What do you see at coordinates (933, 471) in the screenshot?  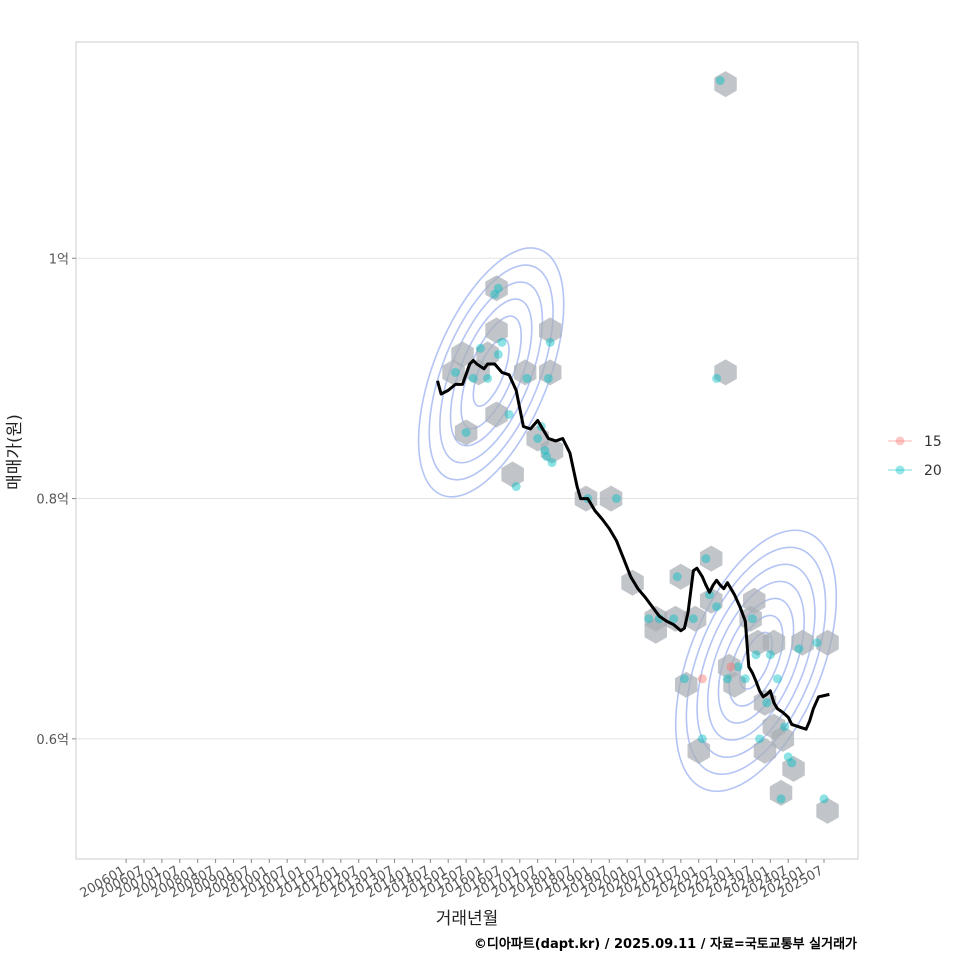 I see `legend-label-20: 20` at bounding box center [933, 471].